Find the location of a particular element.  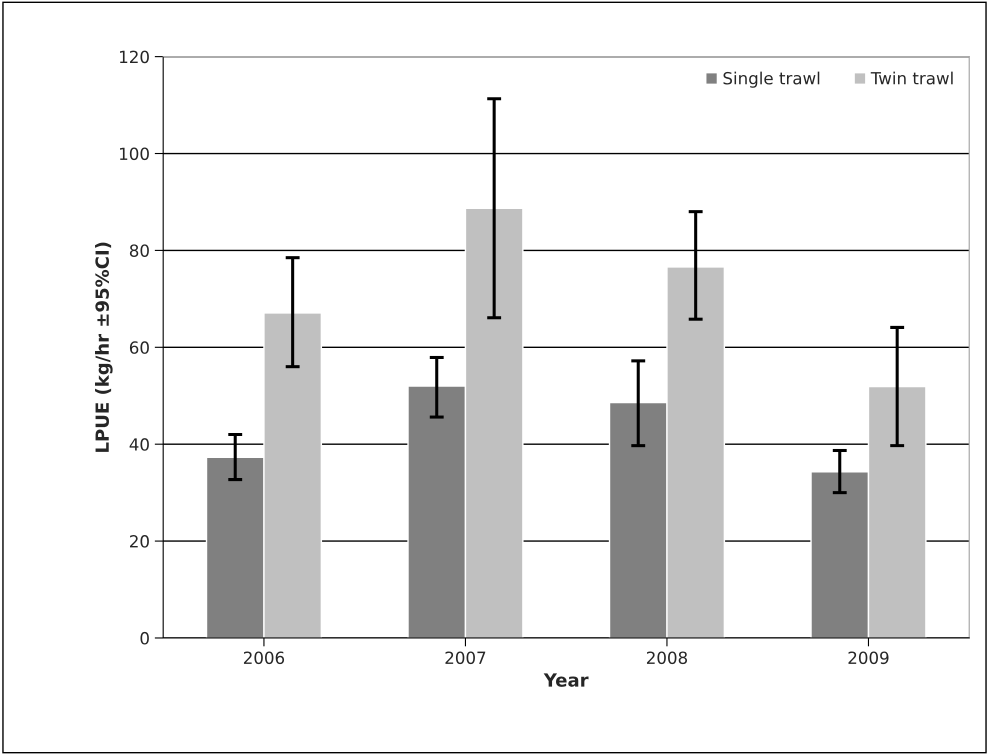

y-axis-title: LPUE (kg/hr ±95%CI) is located at coordinates (104, 347).